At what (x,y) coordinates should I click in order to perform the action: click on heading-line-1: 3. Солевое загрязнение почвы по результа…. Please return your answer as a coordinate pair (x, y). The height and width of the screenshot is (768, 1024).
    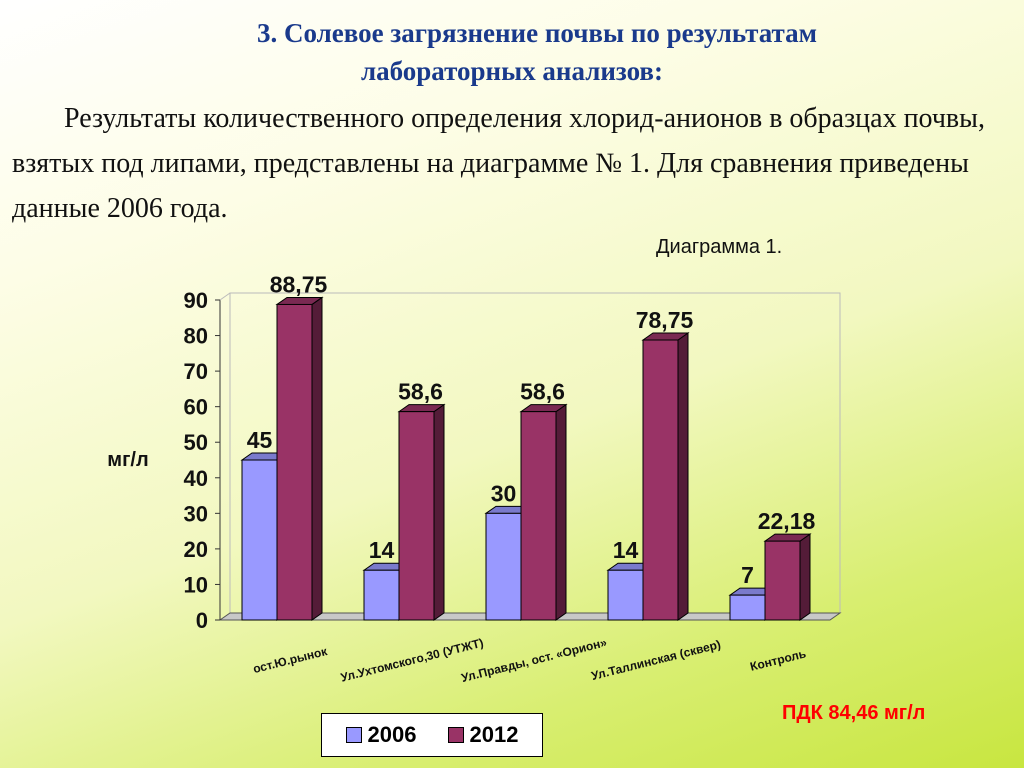
    Looking at the image, I should click on (537, 33).